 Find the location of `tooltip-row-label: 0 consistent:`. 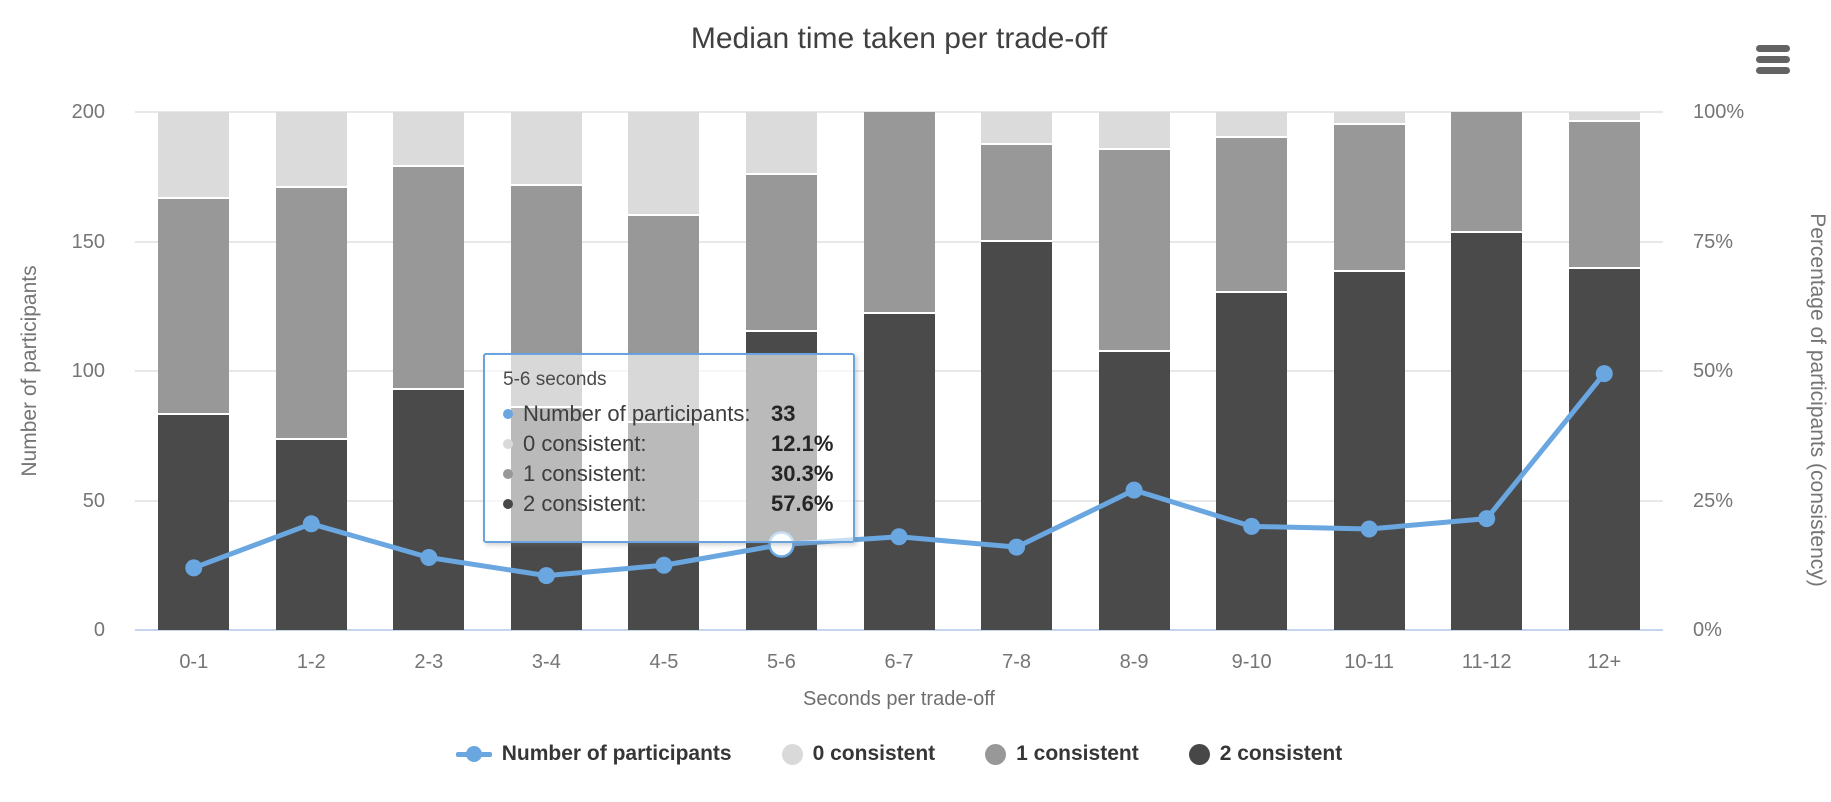

tooltip-row-label: 0 consistent: is located at coordinates (585, 443).